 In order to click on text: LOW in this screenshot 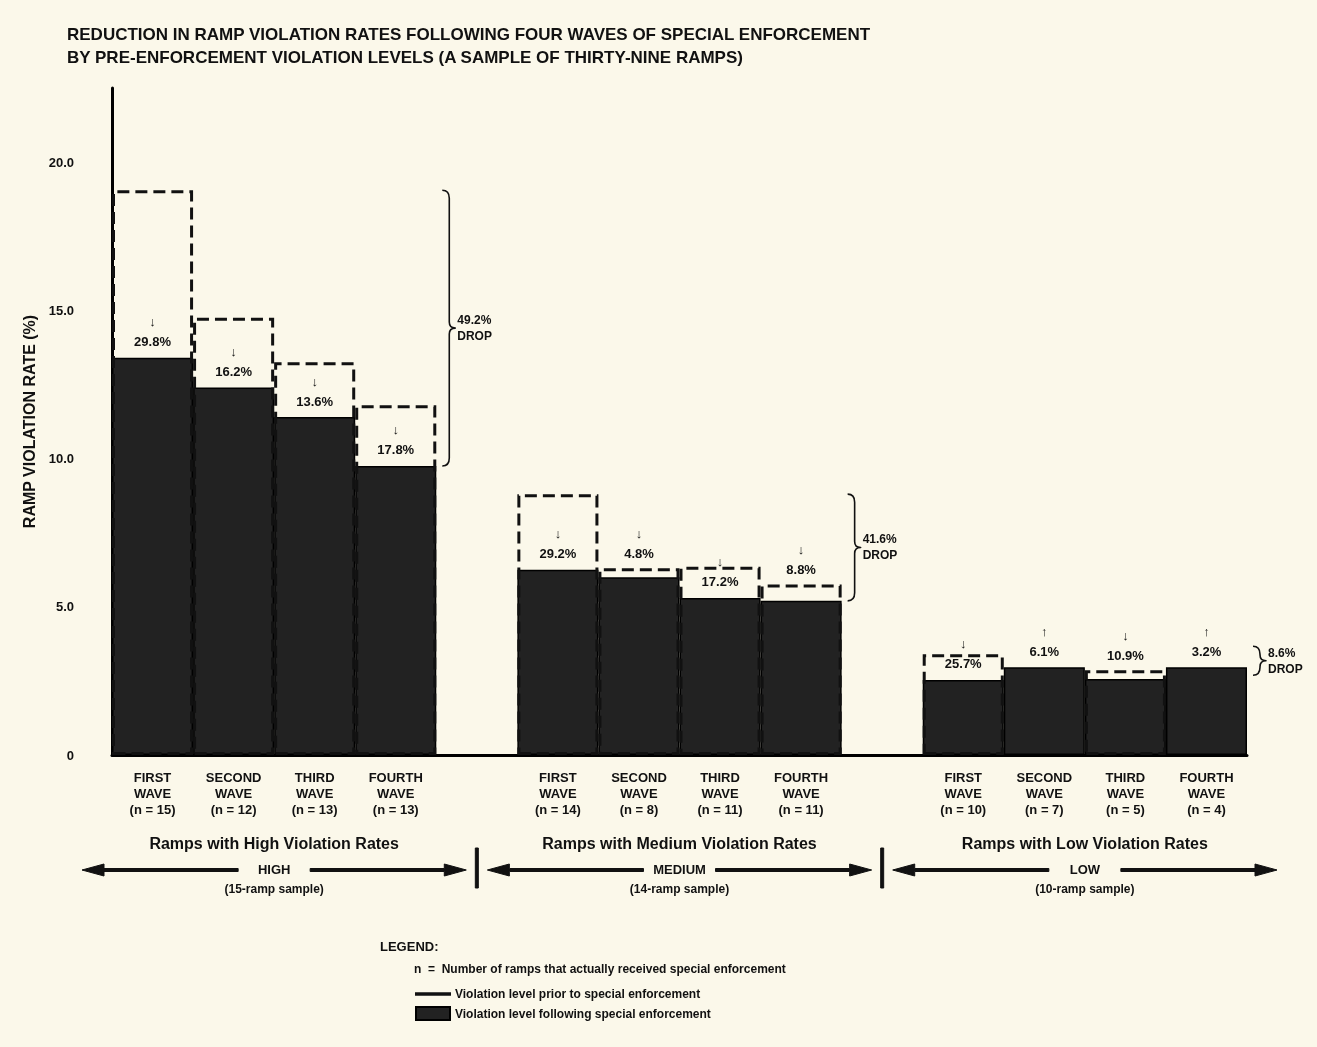, I will do `click(1085, 869)`.